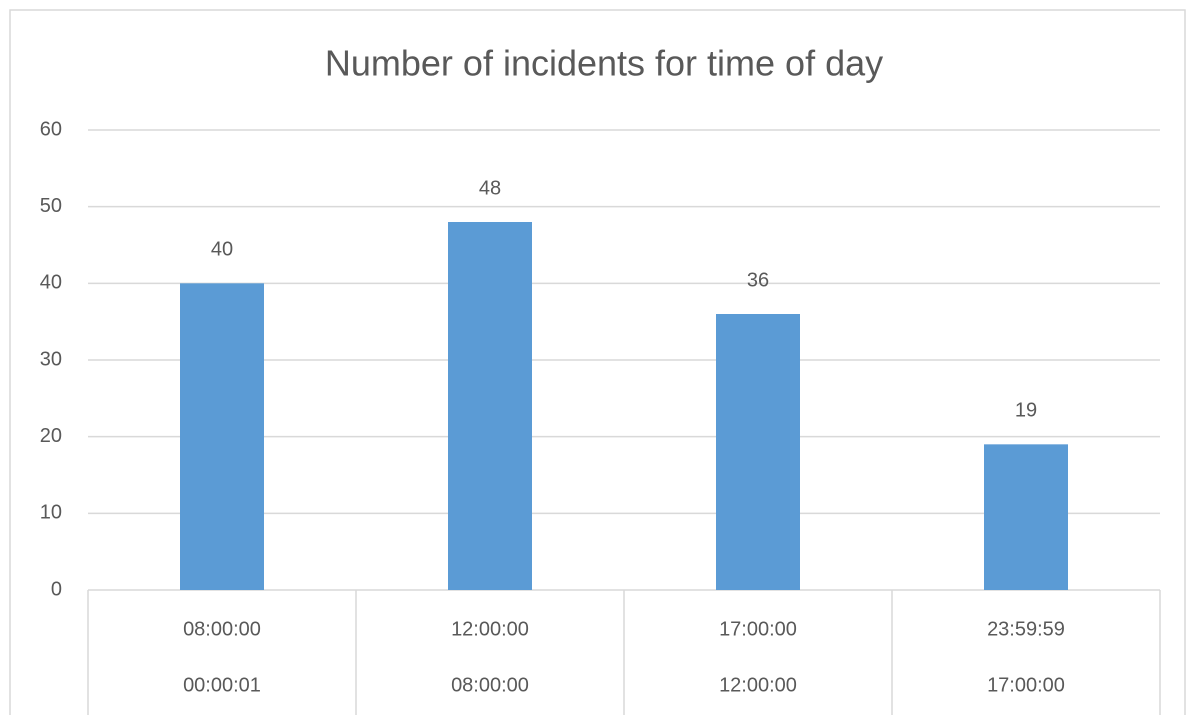  I want to click on y-tick-label: 60, so click(51, 129).